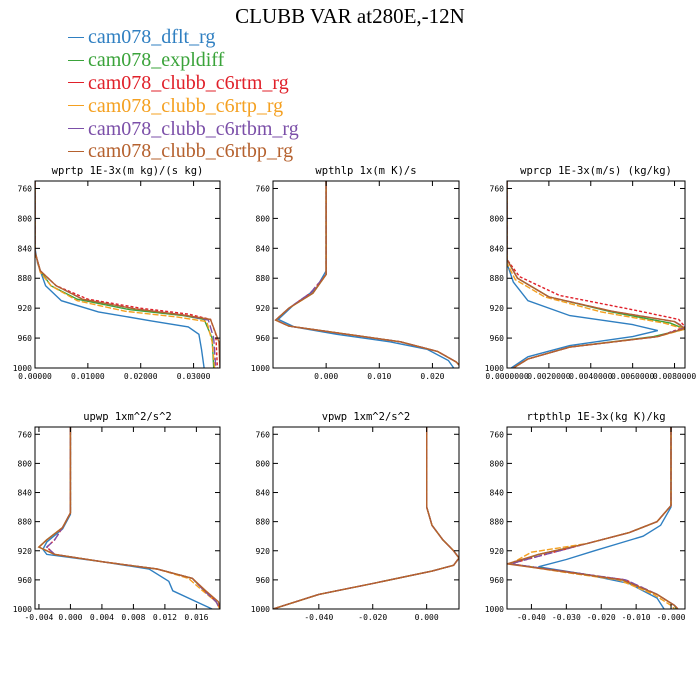  Describe the element at coordinates (671, 617) in the screenshot. I see `x-tick-label: -0.000` at that location.